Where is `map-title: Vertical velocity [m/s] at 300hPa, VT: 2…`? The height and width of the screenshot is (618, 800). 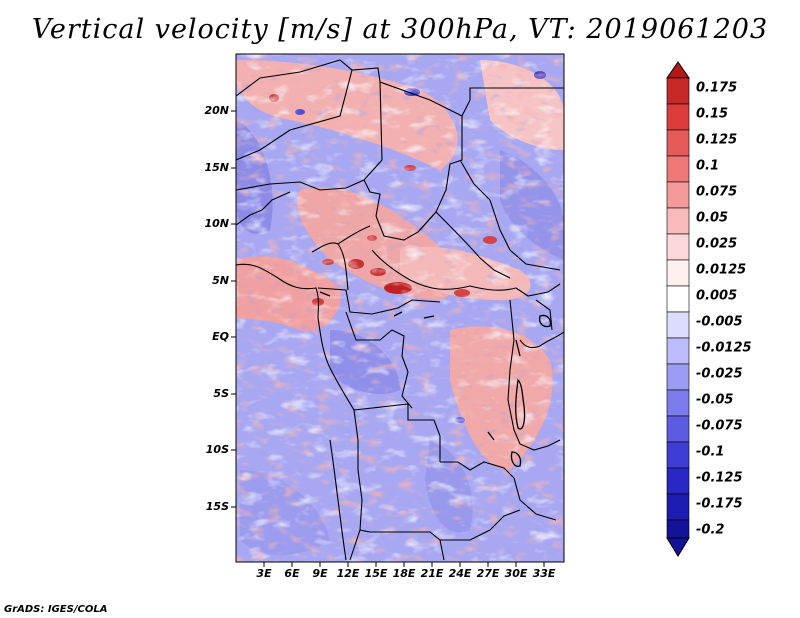 map-title: Vertical velocity [m/s] at 300hPa, VT: 2… is located at coordinates (400, 29).